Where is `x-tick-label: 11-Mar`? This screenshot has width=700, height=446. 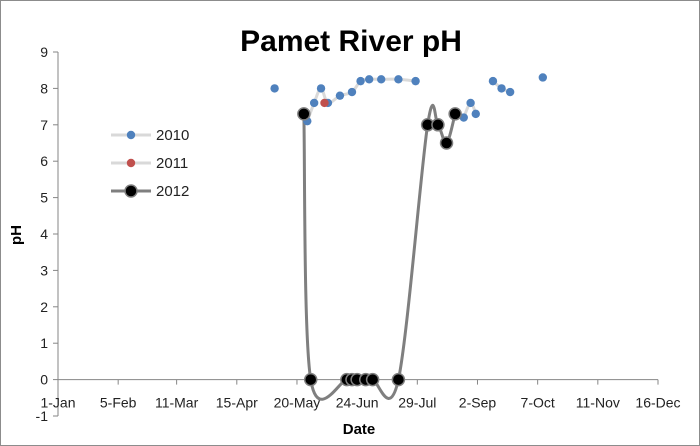
x-tick-label: 11-Mar is located at coordinates (177, 403).